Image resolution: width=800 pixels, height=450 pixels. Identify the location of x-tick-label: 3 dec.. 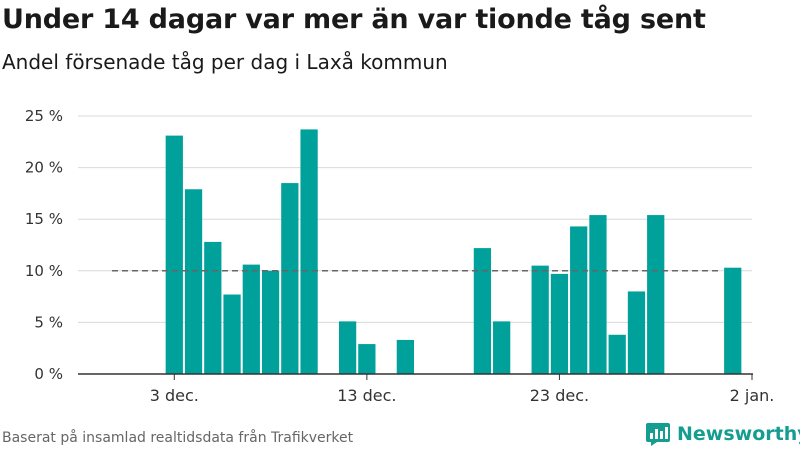
(174, 395).